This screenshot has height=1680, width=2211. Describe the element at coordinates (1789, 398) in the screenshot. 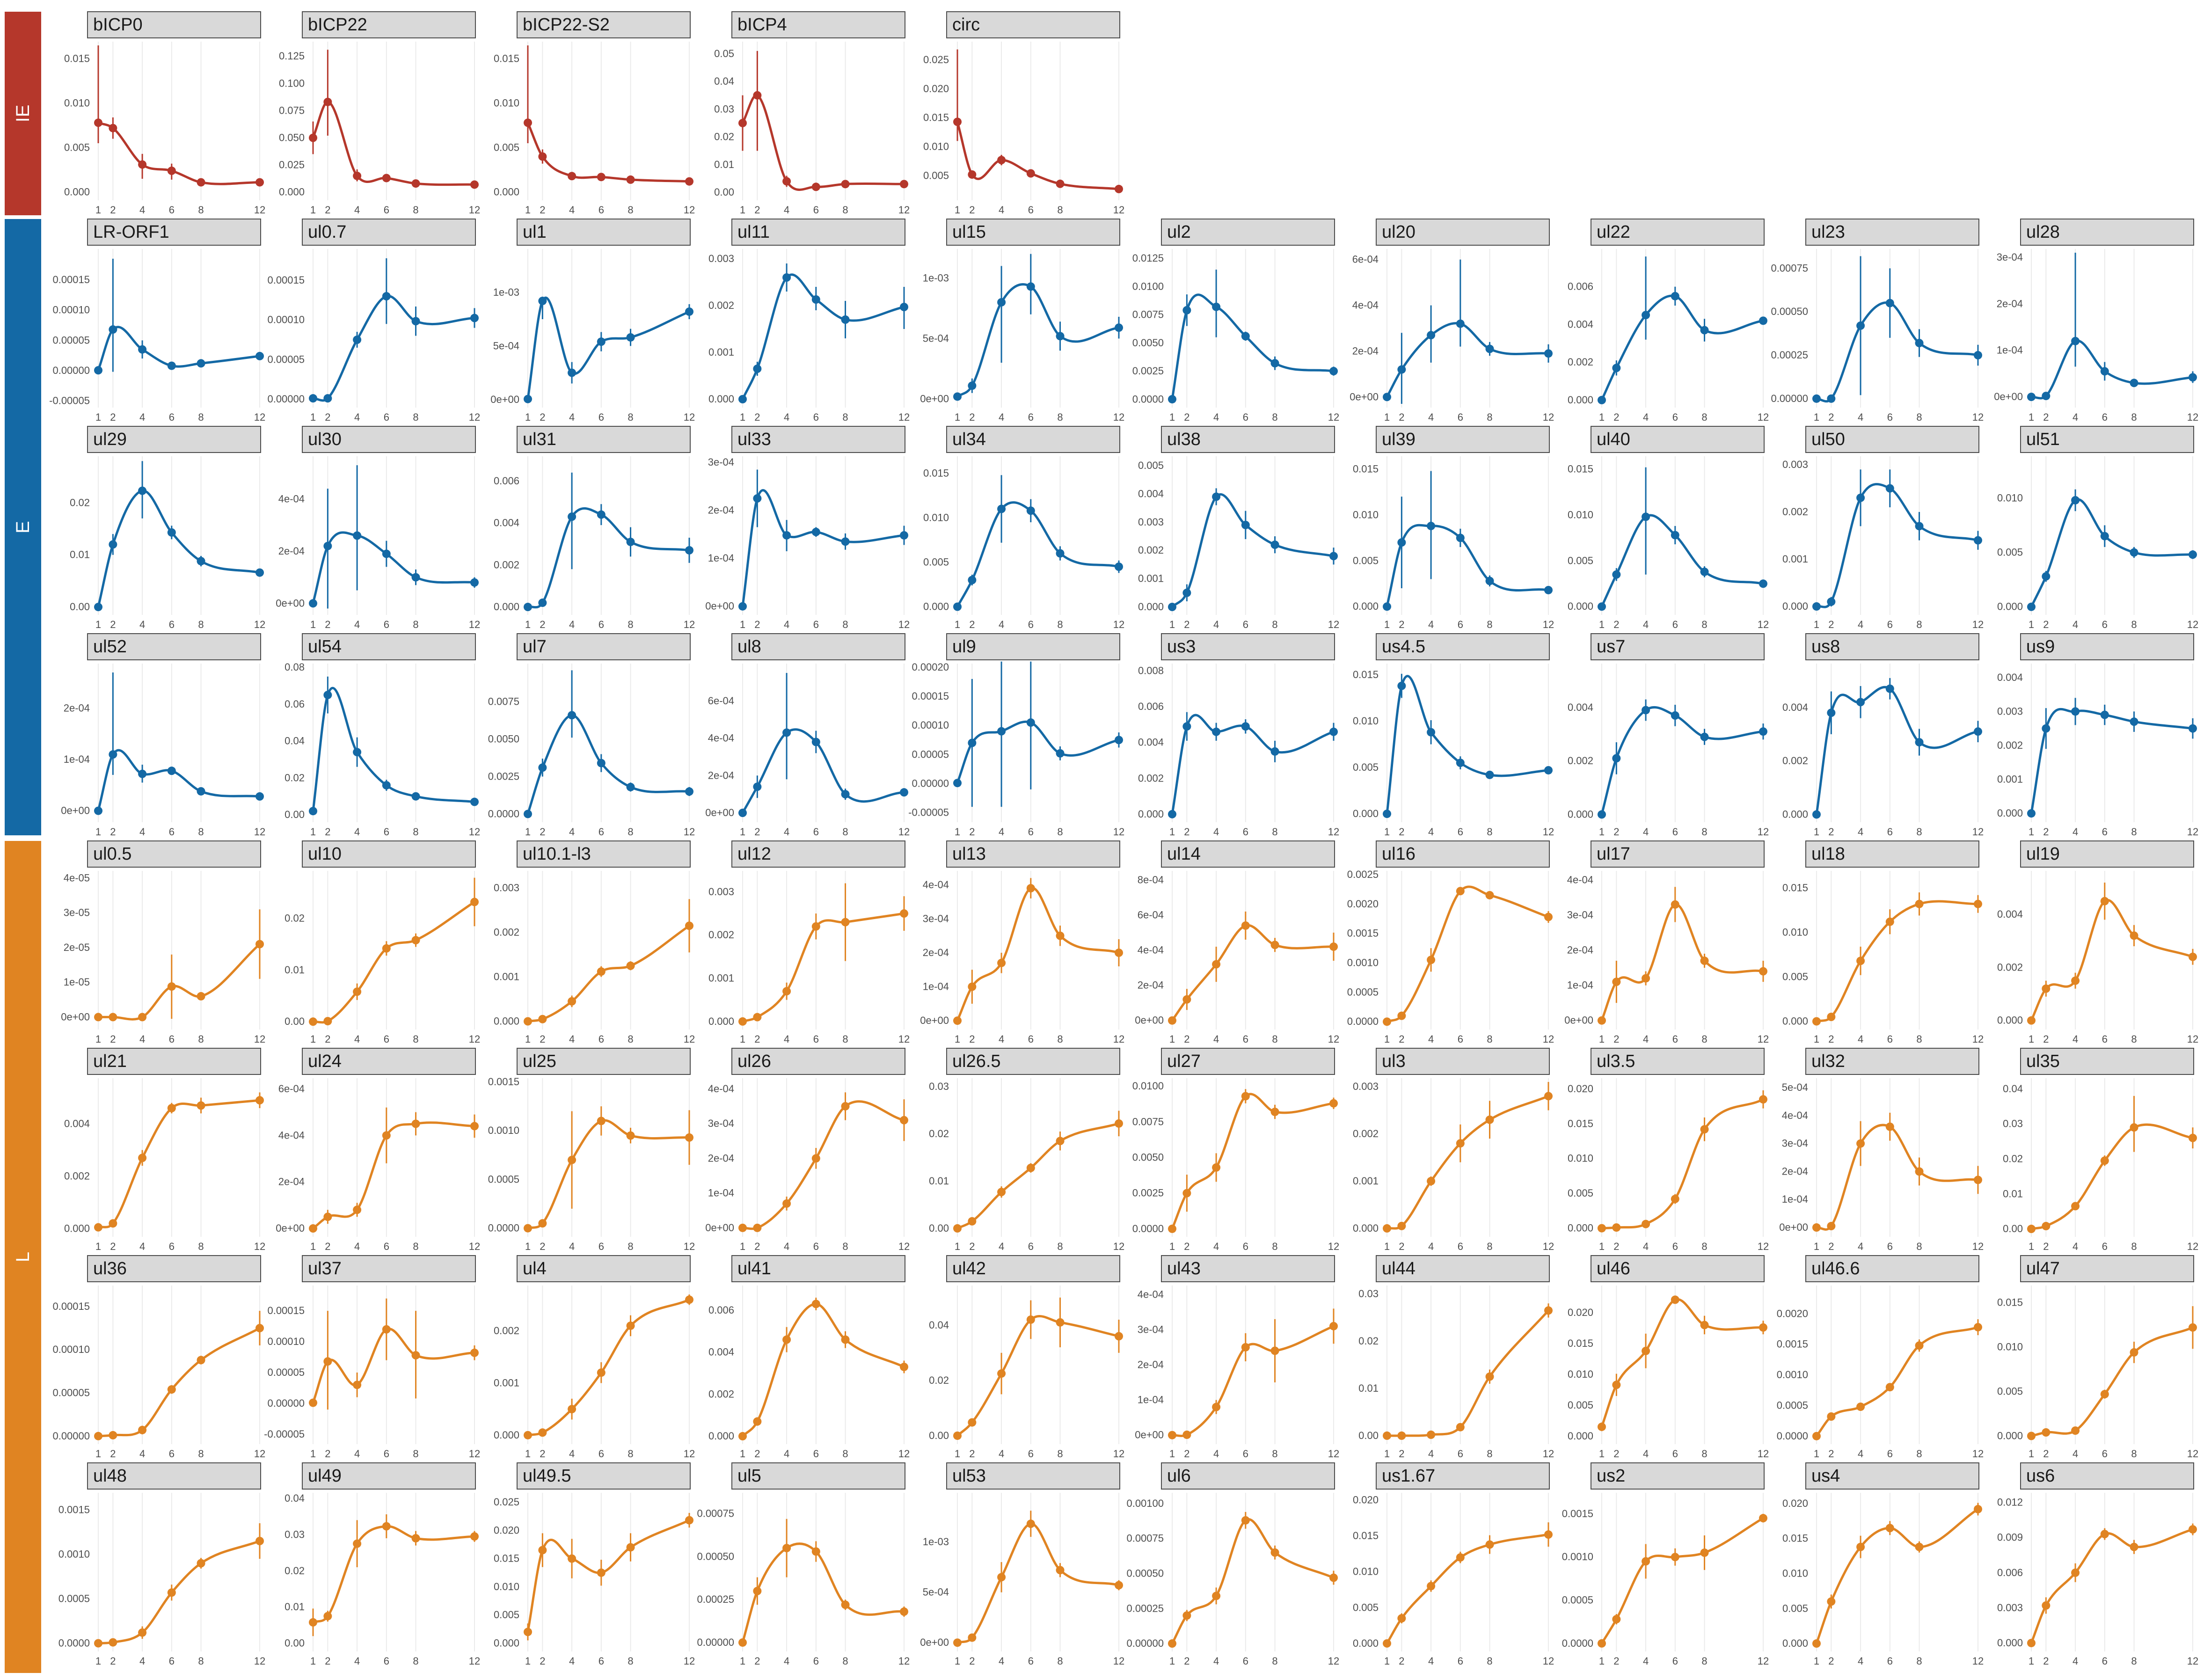

I see `y-tick-label: 0.00000` at that location.